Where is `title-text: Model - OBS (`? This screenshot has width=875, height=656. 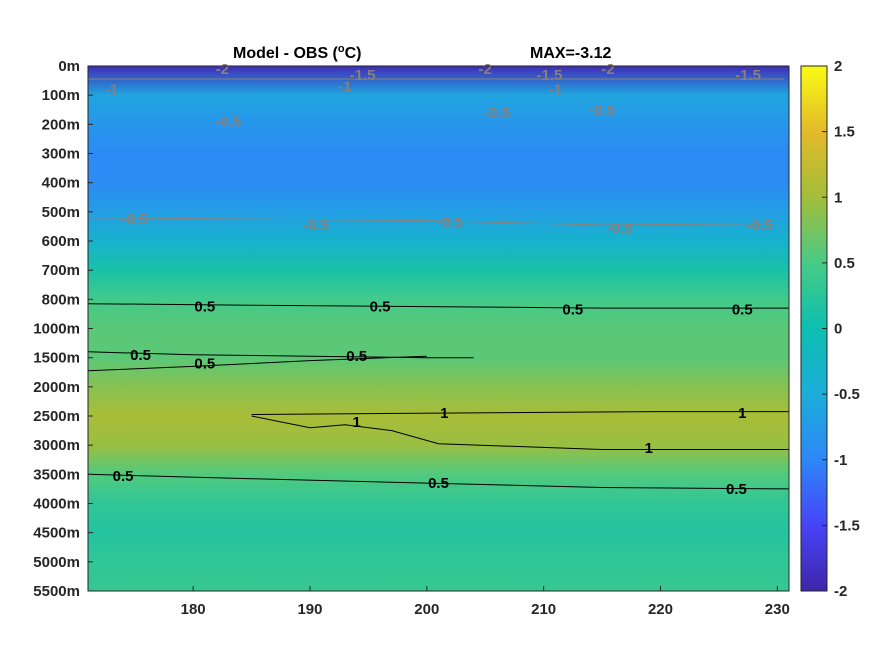
title-text: Model - OBS ( is located at coordinates (286, 53).